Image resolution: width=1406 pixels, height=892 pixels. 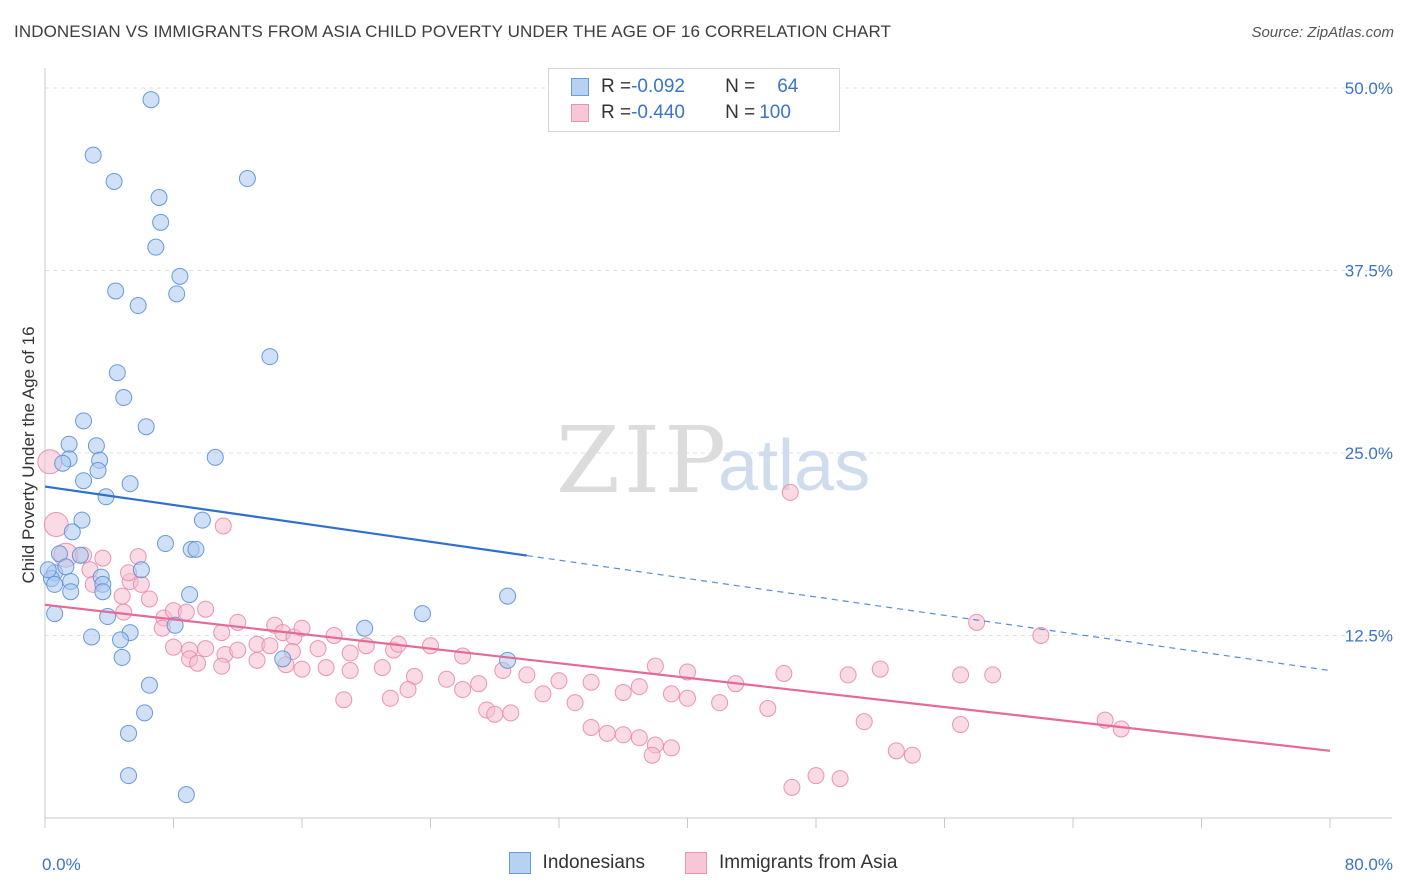 What do you see at coordinates (286, 521) in the screenshot?
I see `trend-line-indonesians` at bounding box center [286, 521].